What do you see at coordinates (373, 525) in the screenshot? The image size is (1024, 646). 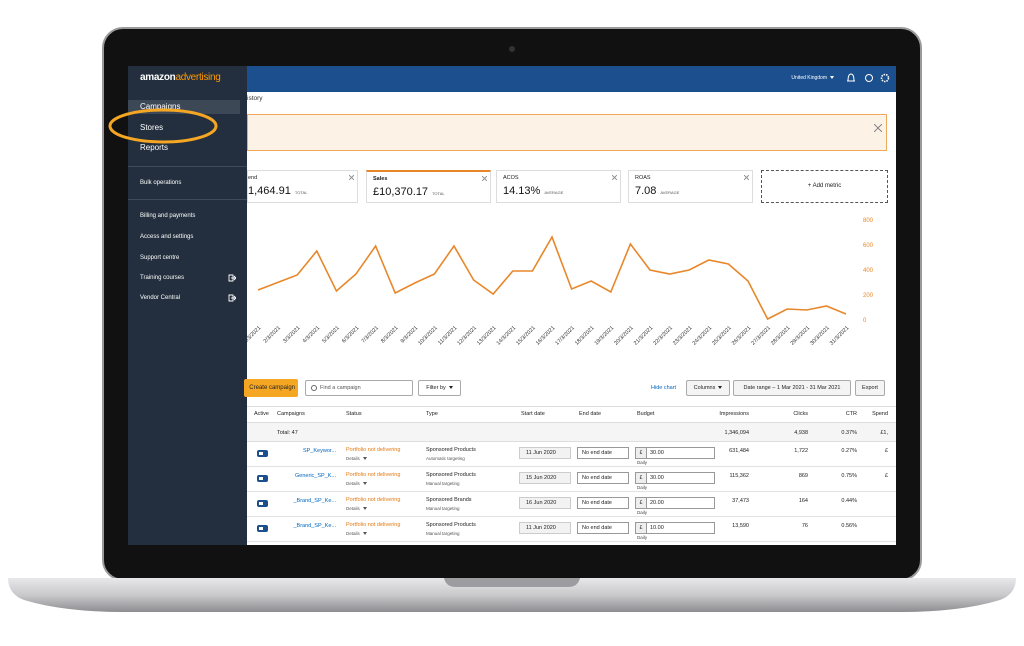 I see `status-text: Portfolio not delivering` at bounding box center [373, 525].